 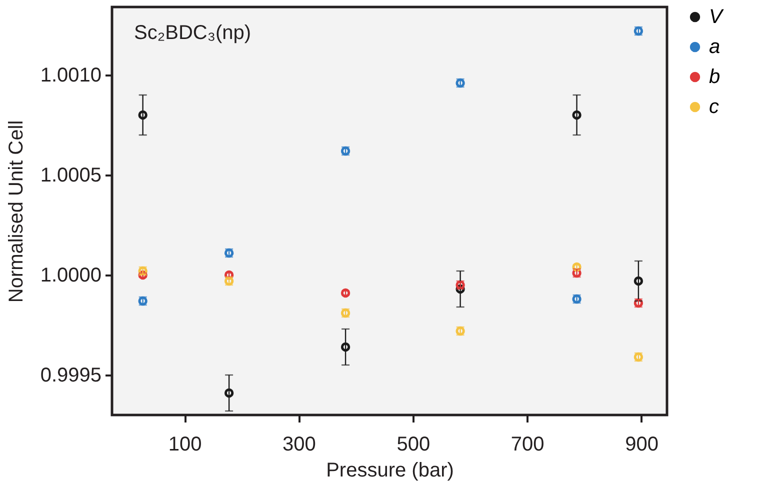 What do you see at coordinates (71, 375) in the screenshot?
I see `y-tick-label: 0.9995` at bounding box center [71, 375].